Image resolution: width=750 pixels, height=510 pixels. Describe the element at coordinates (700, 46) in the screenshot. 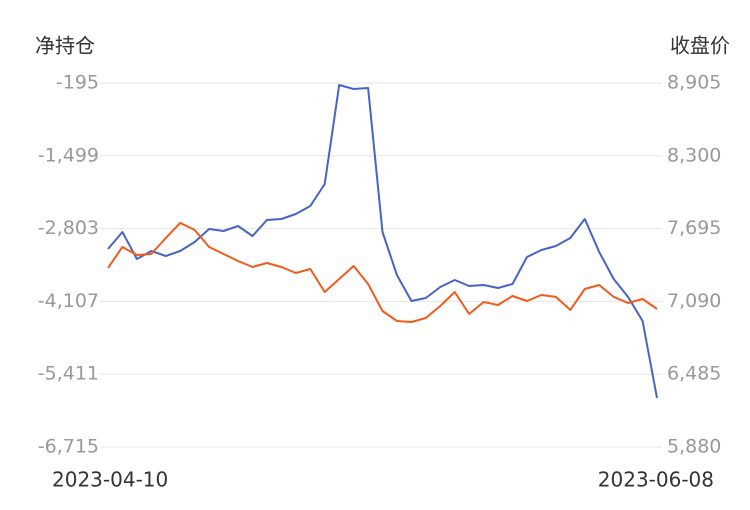

I see `y2-axis-title: 收盘价` at that location.